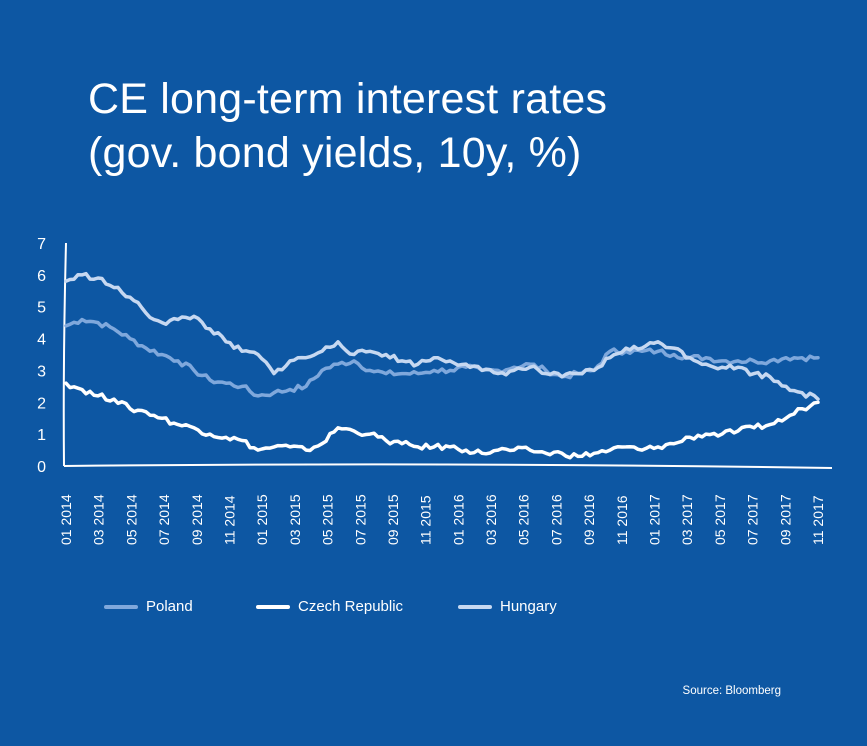 Image resolution: width=867 pixels, height=746 pixels. Describe the element at coordinates (41, 435) in the screenshot. I see `y-tick-label: 1` at that location.